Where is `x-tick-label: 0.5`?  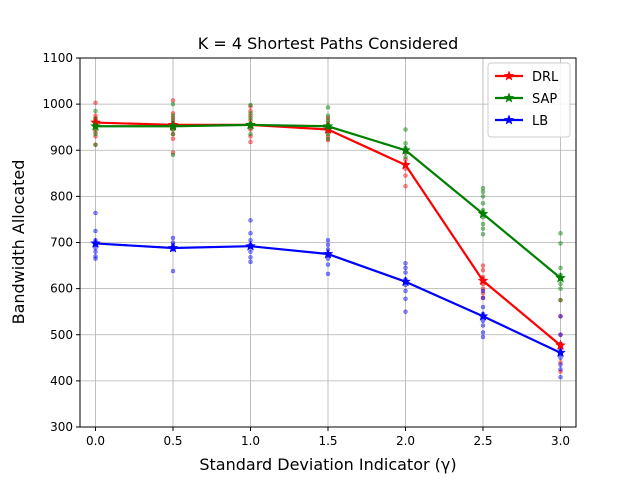
x-tick-label: 0.5 is located at coordinates (172, 441).